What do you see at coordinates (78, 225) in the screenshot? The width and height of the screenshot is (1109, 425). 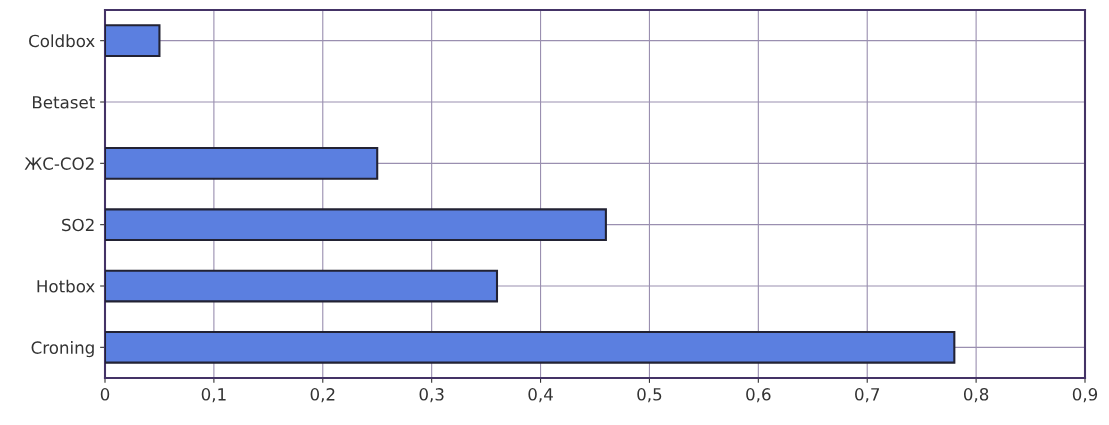 I see `y-tick-label: SO2` at bounding box center [78, 225].